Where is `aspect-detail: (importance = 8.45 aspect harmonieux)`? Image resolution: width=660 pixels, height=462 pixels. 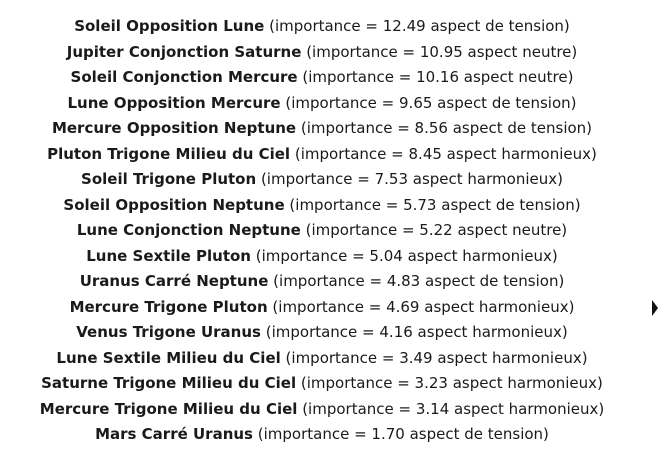 aspect-detail: (importance = 8.45 aspect harmonieux) is located at coordinates (445, 153).